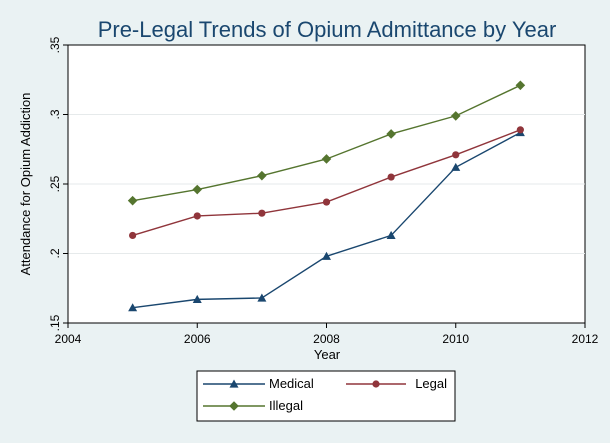 Image resolution: width=610 pixels, height=443 pixels. I want to click on legend-item-legal: Legal, so click(396, 383).